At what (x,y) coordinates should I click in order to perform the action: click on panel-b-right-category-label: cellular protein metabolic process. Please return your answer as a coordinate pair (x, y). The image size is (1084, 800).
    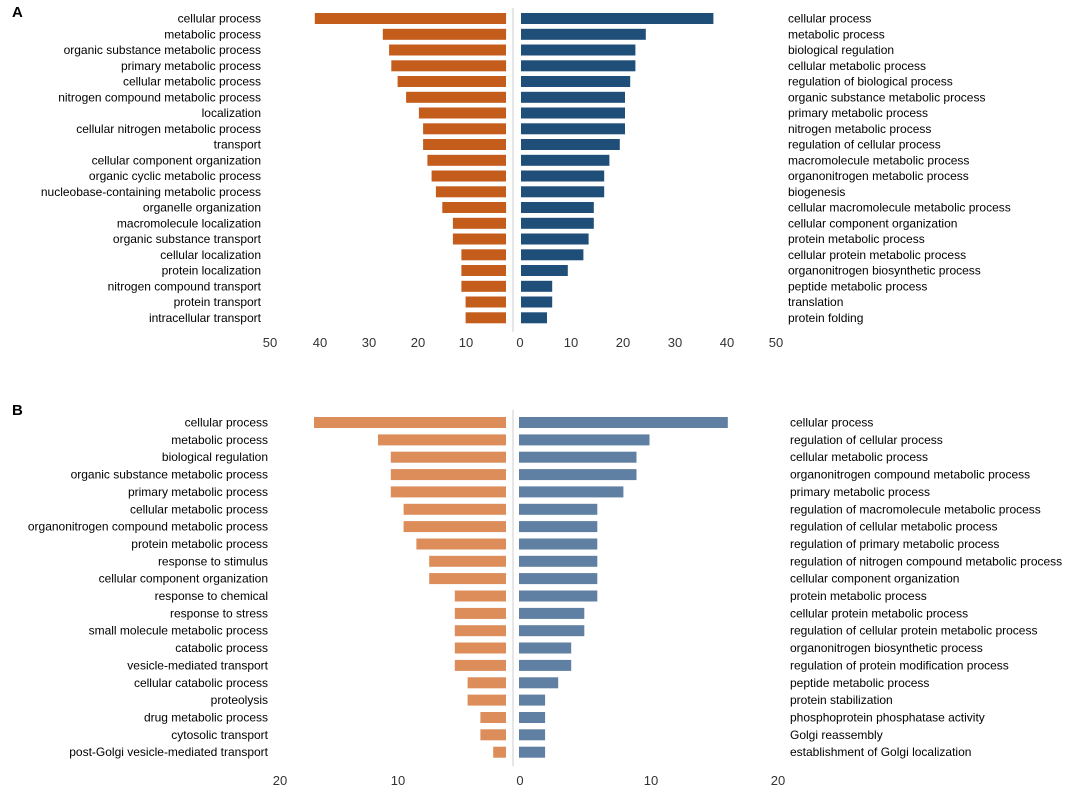
    Looking at the image, I should click on (879, 613).